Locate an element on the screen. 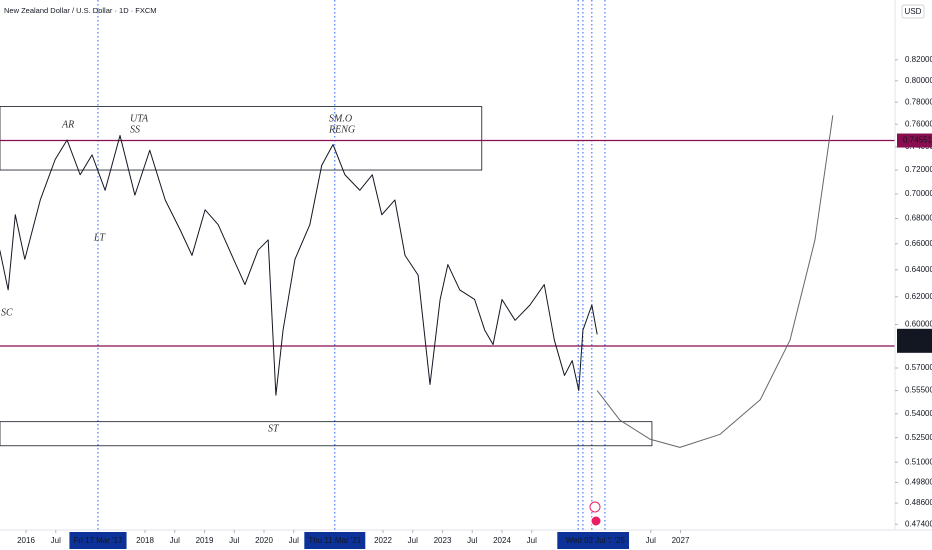  y-tick-label: 0.51000 is located at coordinates (918, 461).